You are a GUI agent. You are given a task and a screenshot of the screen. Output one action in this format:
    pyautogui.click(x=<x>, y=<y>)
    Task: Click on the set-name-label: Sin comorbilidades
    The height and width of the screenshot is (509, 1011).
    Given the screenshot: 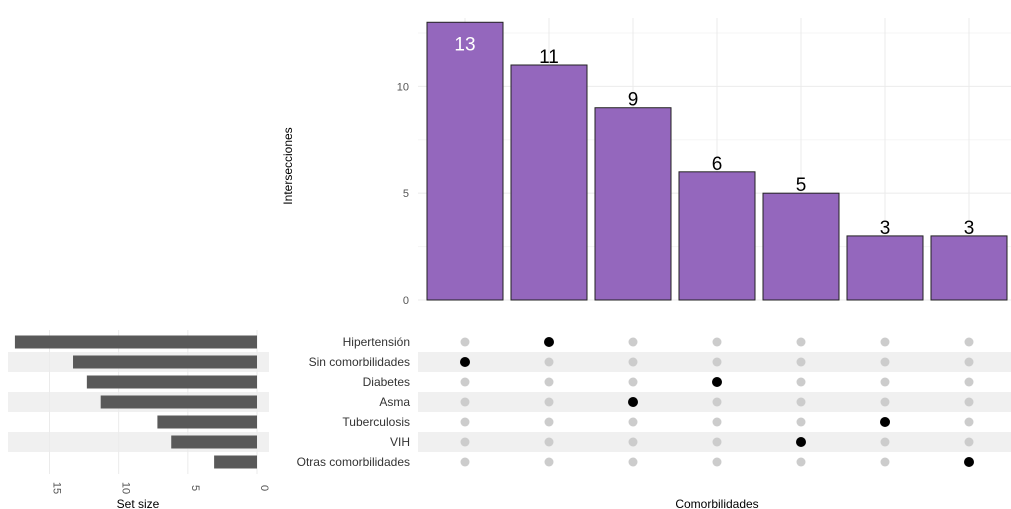 What is the action you would take?
    pyautogui.click(x=359, y=362)
    